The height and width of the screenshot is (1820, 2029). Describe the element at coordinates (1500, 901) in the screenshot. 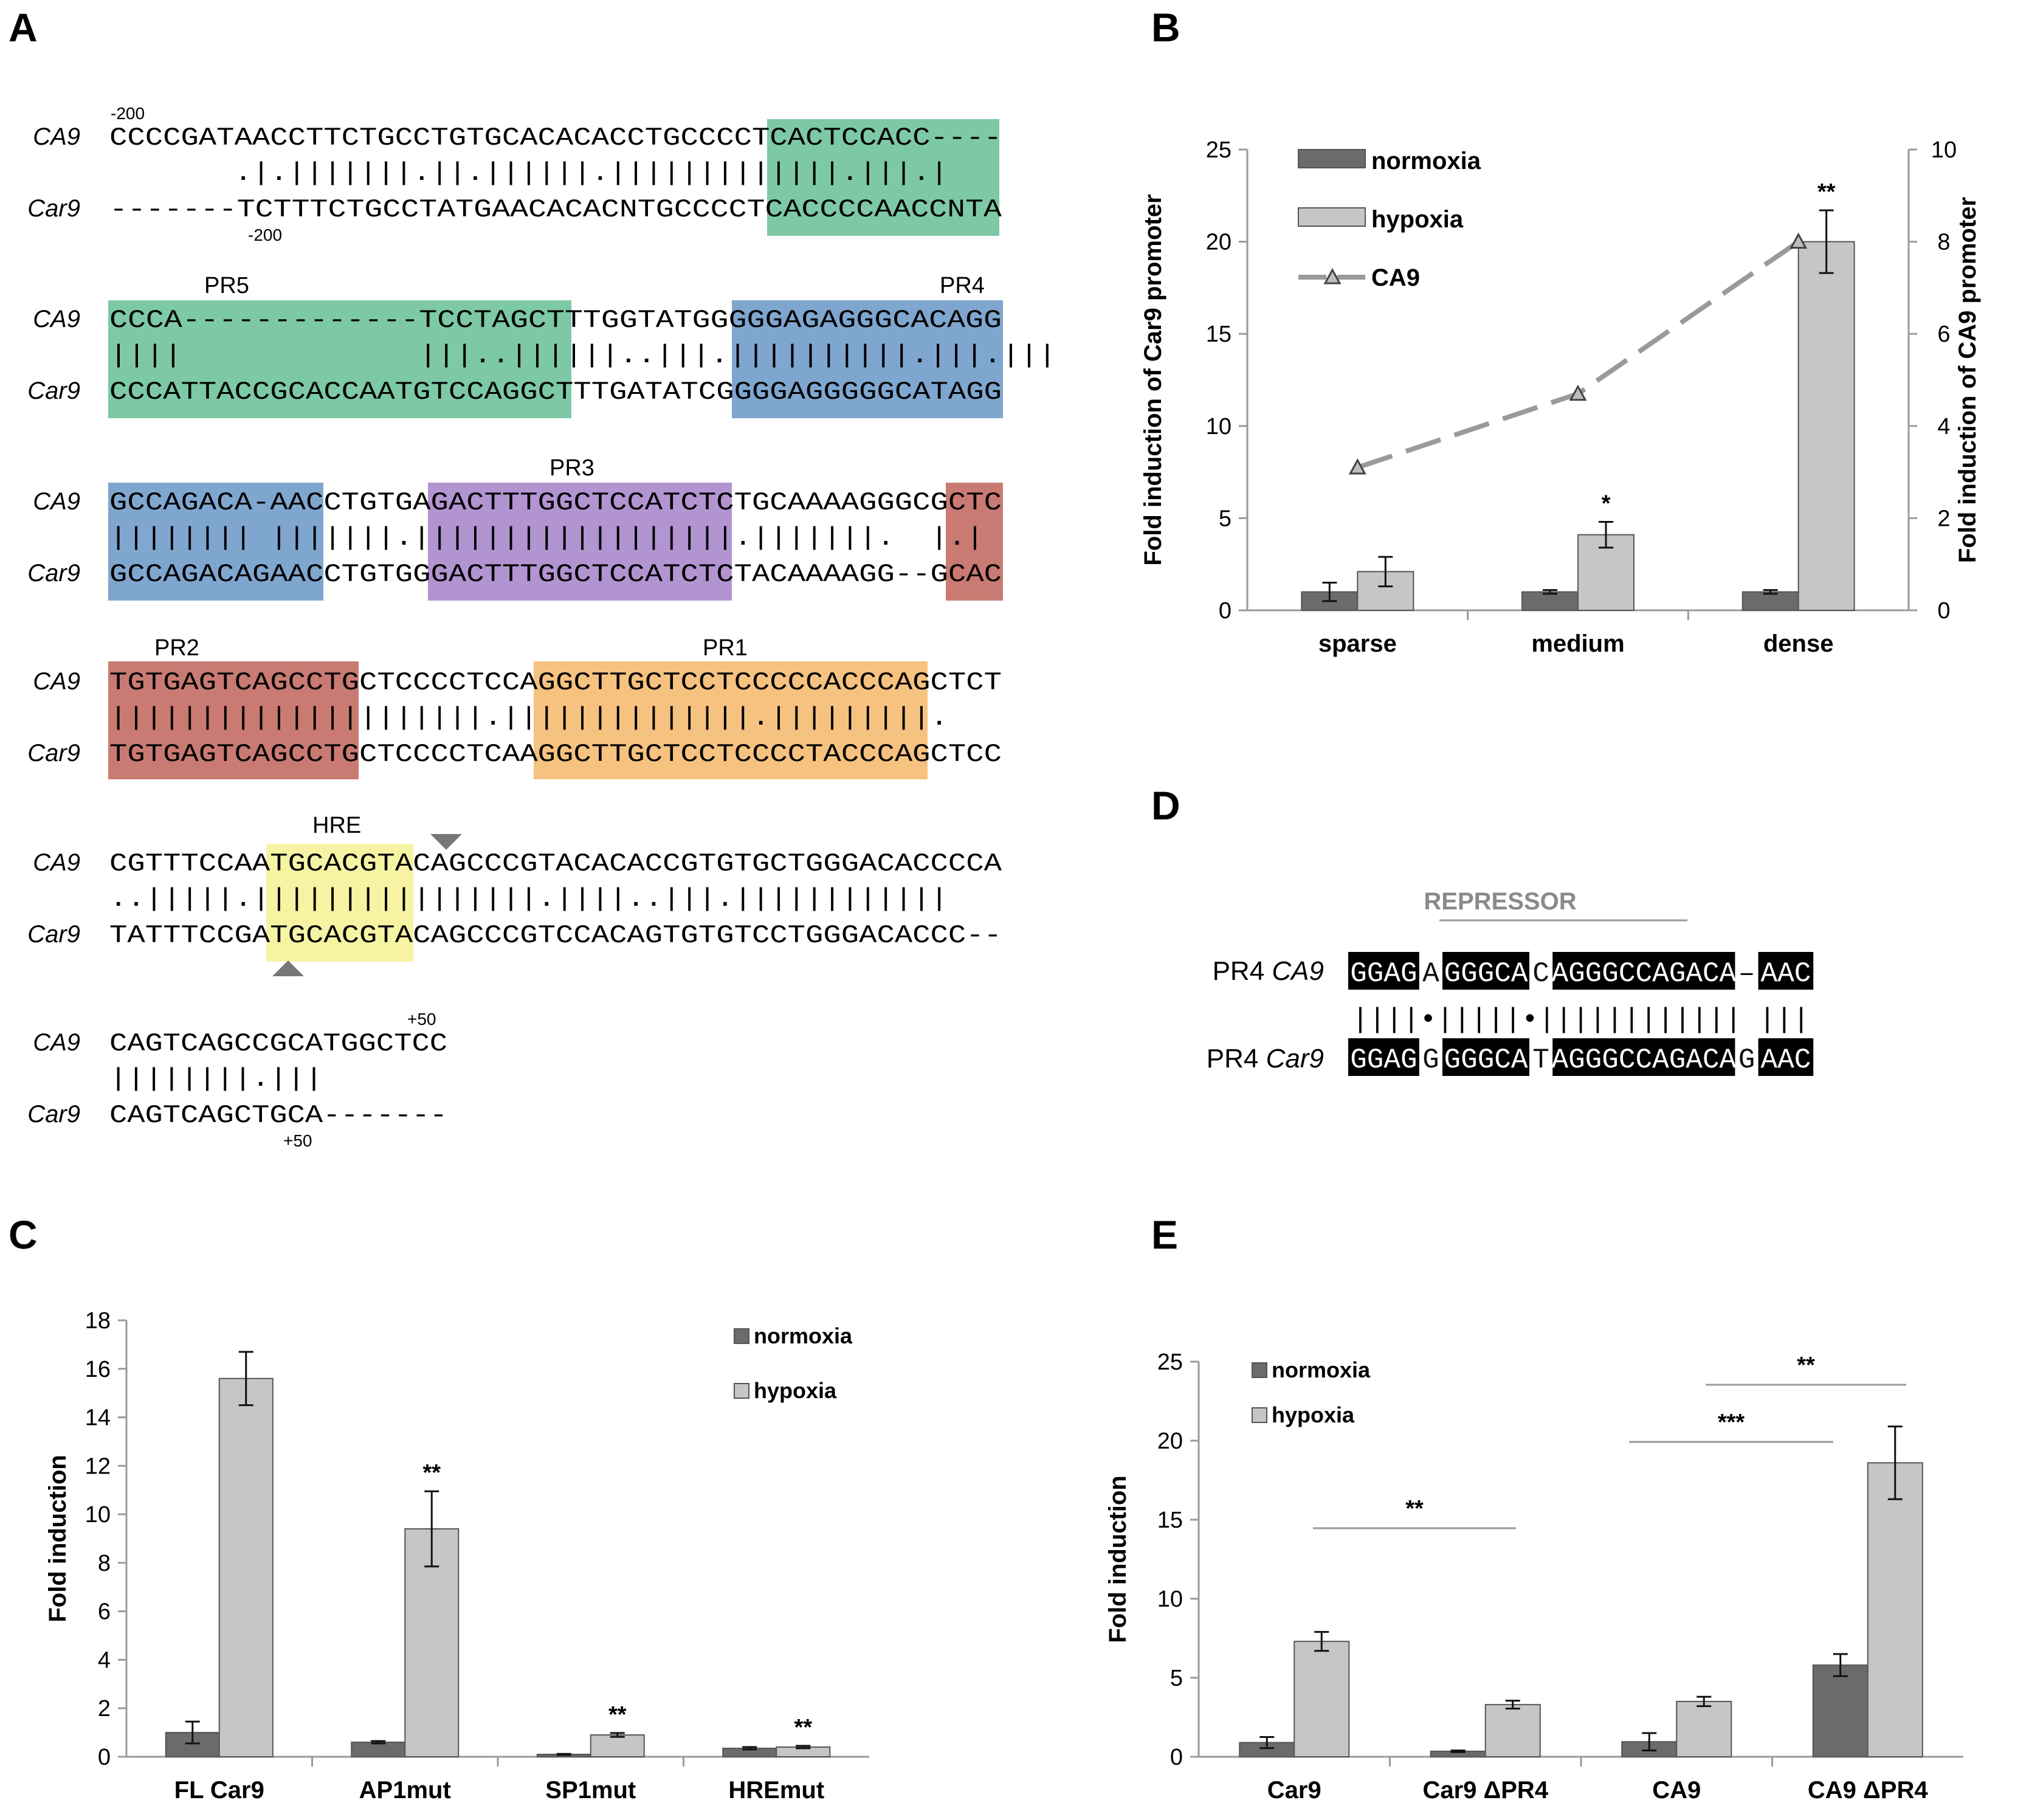

I see `repressor-header: REPRESSOR` at that location.